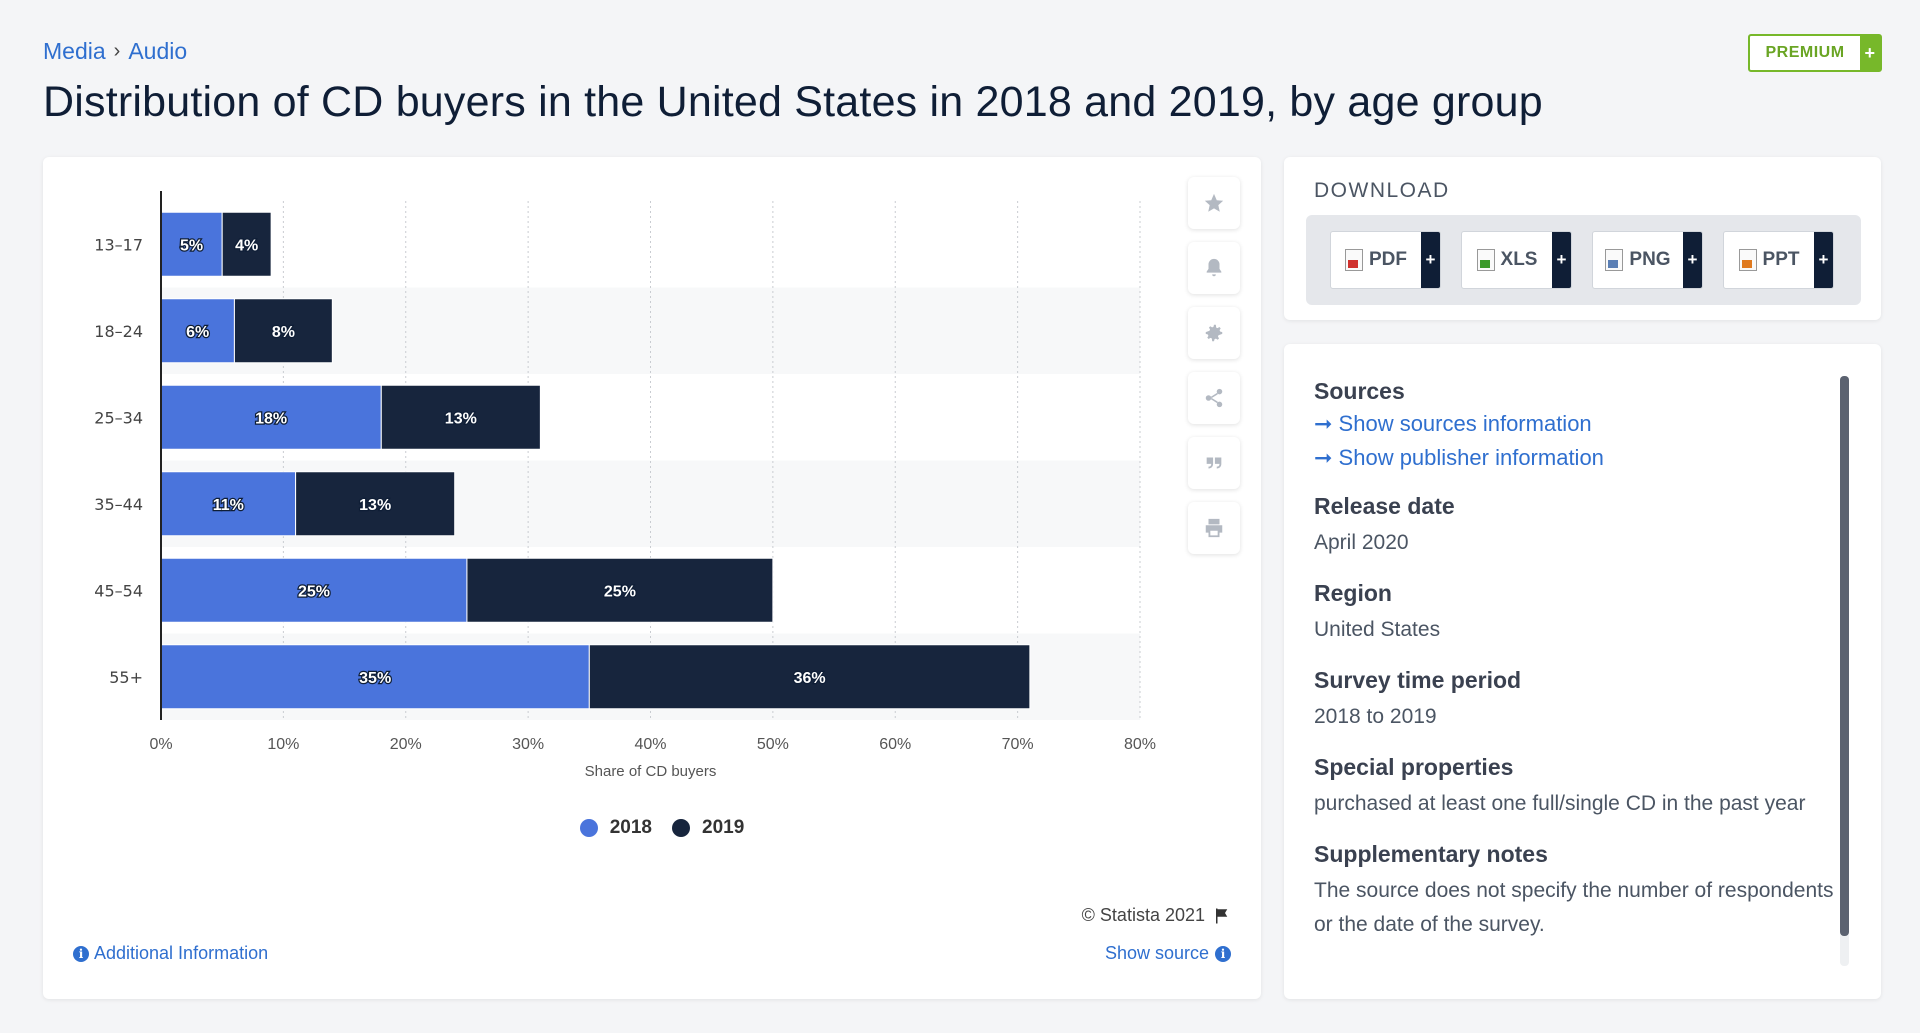 Image resolution: width=1920 pixels, height=1033 pixels. Describe the element at coordinates (1418, 680) in the screenshot. I see `survey-period-heading: Survey time period` at that location.